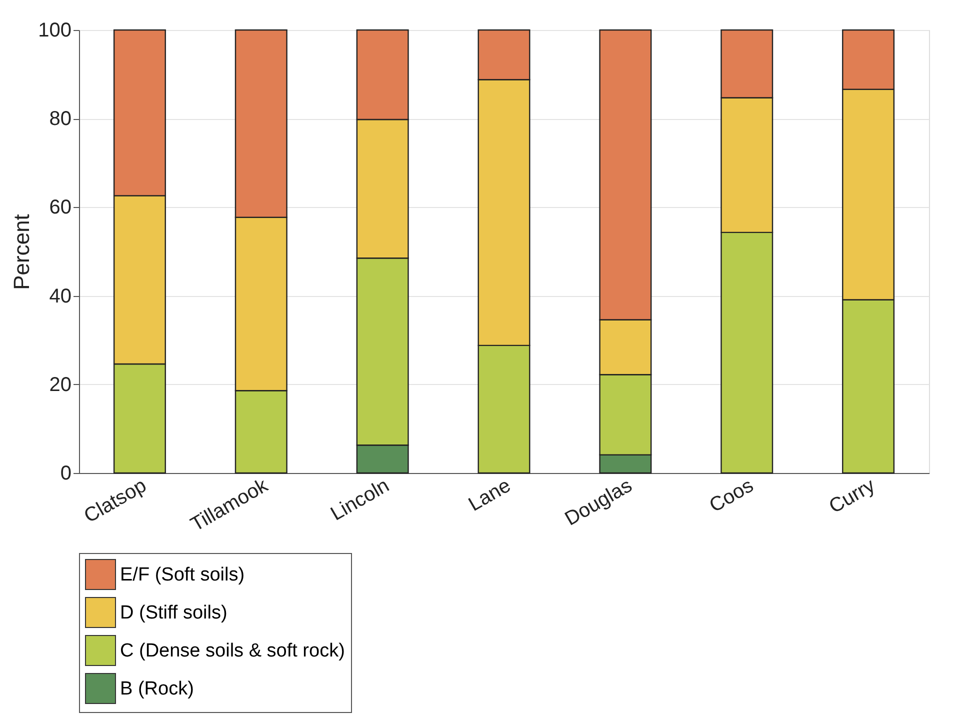 The image size is (959, 719). I want to click on legend-label: E/F (Soft soils), so click(182, 575).